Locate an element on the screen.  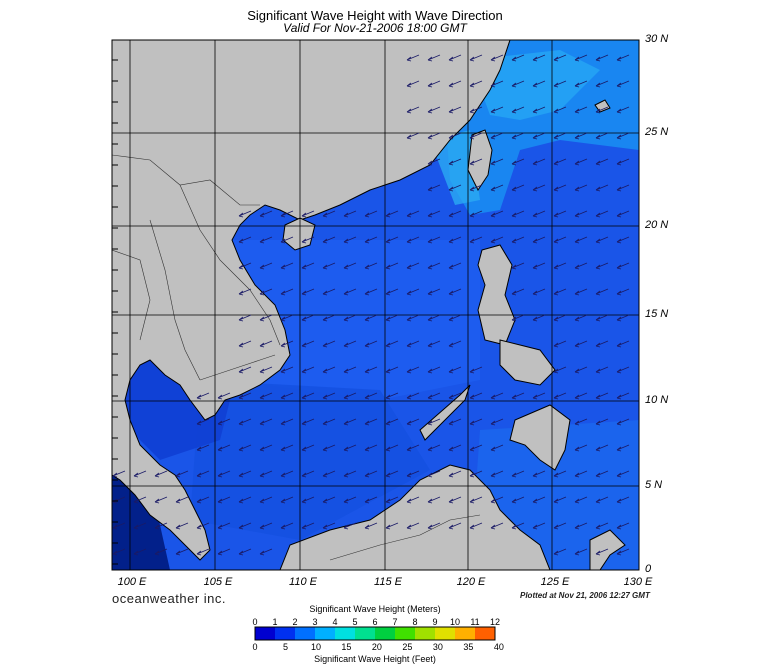
colorbar-tick-feet: 5 is located at coordinates (285, 647).